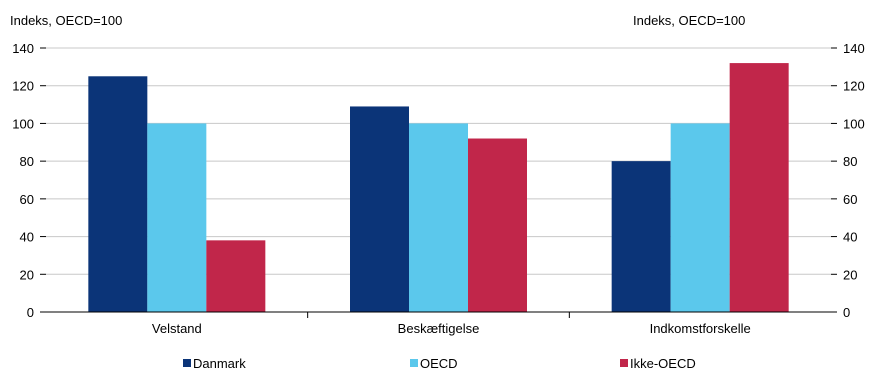 Image resolution: width=877 pixels, height=377 pixels. What do you see at coordinates (854, 123) in the screenshot?
I see `right-axis-tick-label: 100` at bounding box center [854, 123].